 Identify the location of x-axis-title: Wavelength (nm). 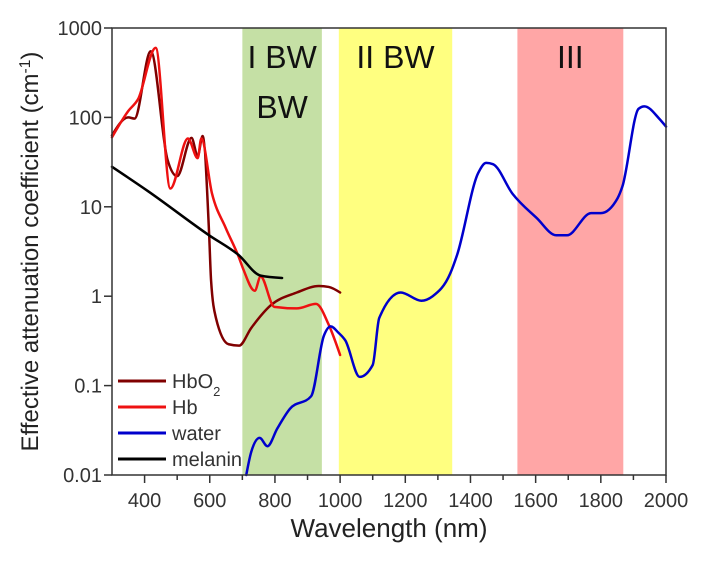
(389, 528).